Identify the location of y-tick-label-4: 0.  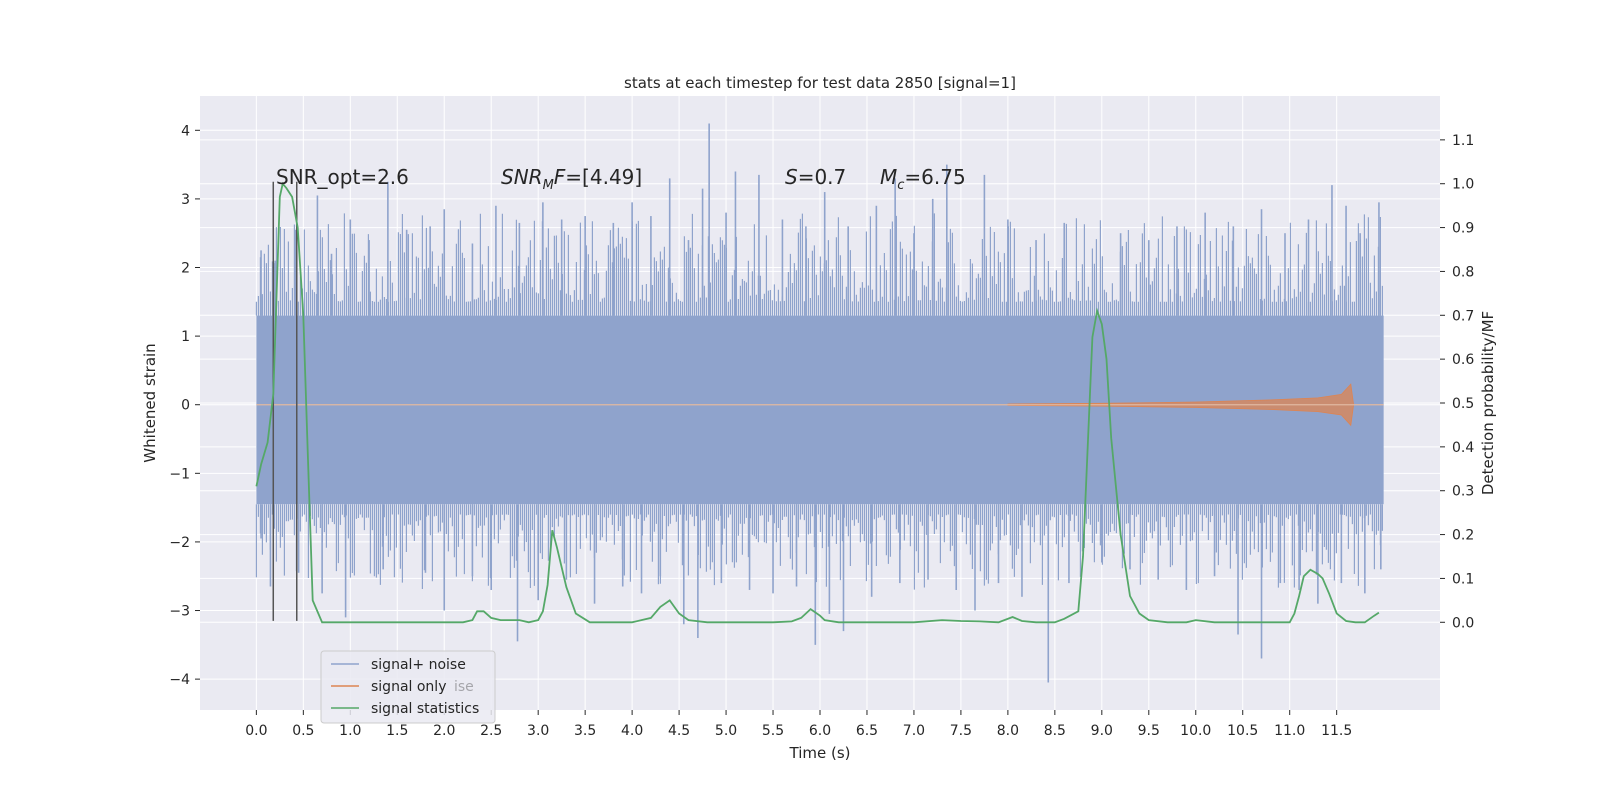
(185, 406).